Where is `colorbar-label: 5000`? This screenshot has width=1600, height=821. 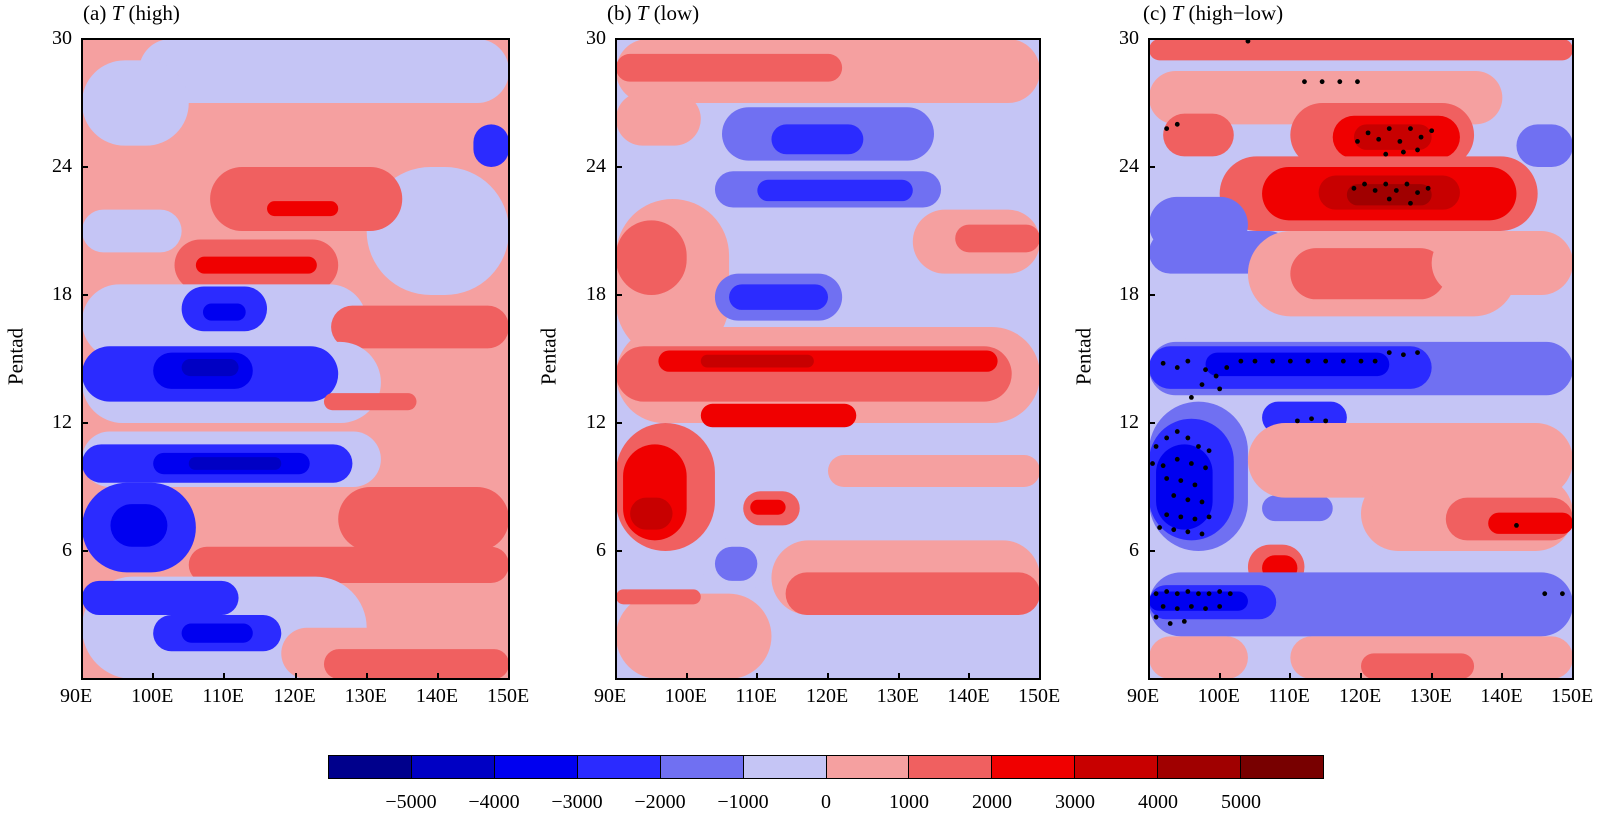 colorbar-label: 5000 is located at coordinates (1241, 802).